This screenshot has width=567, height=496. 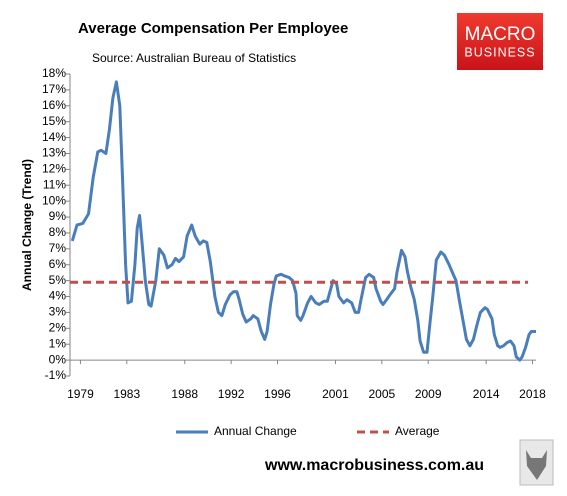 What do you see at coordinates (536, 465) in the screenshot?
I see `icon-shape` at bounding box center [536, 465].